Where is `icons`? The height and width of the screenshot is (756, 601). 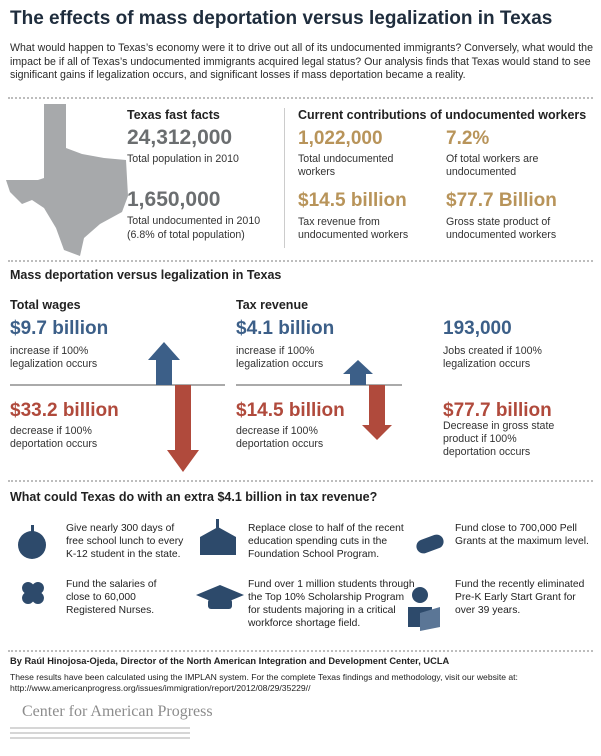
icons is located at coordinates (231, 575).